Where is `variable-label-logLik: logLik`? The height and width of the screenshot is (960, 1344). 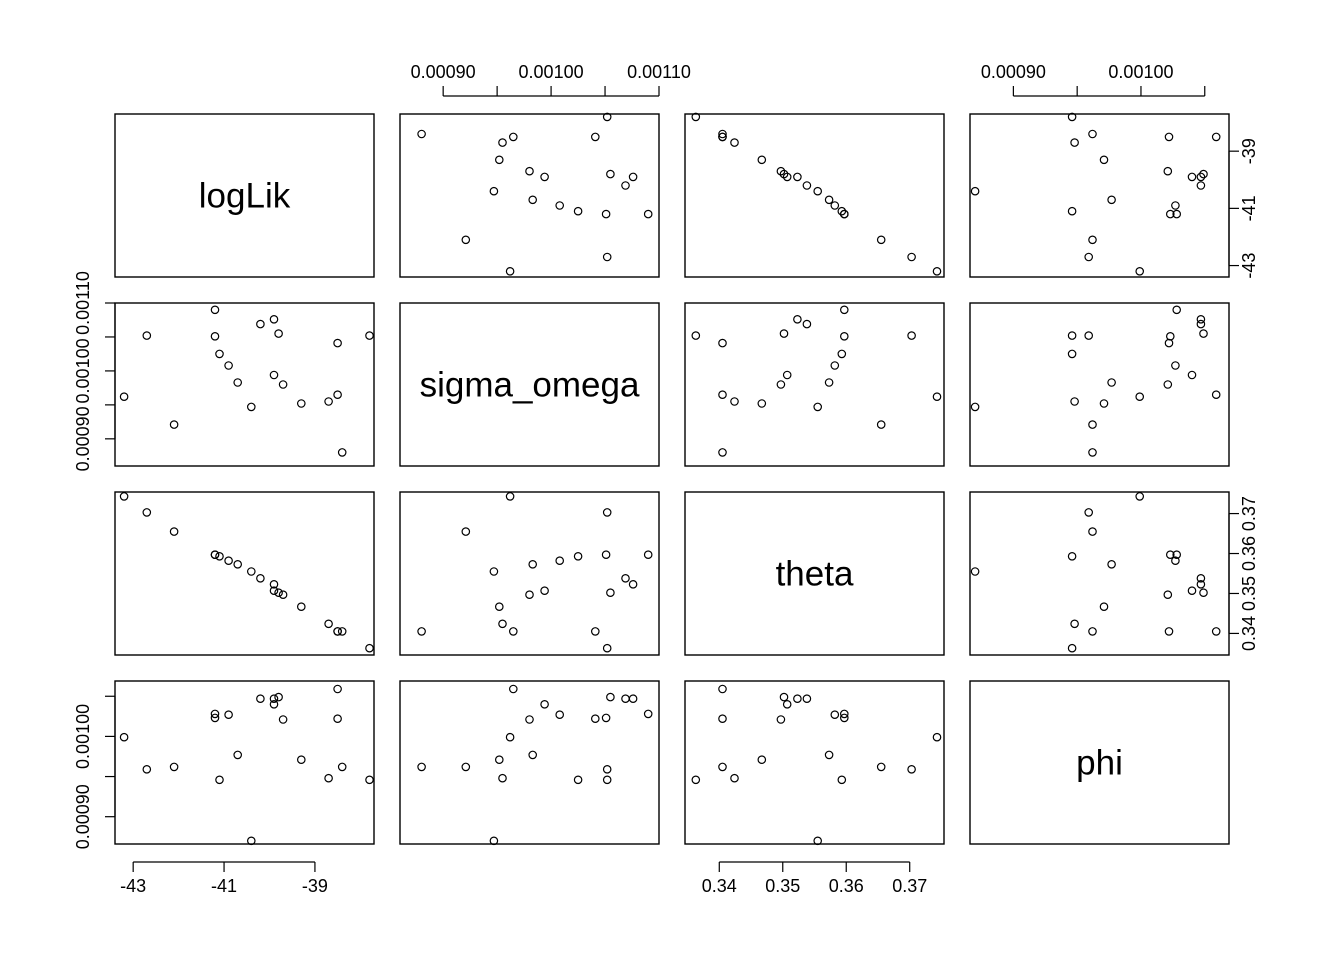 variable-label-logLik: logLik is located at coordinates (245, 196).